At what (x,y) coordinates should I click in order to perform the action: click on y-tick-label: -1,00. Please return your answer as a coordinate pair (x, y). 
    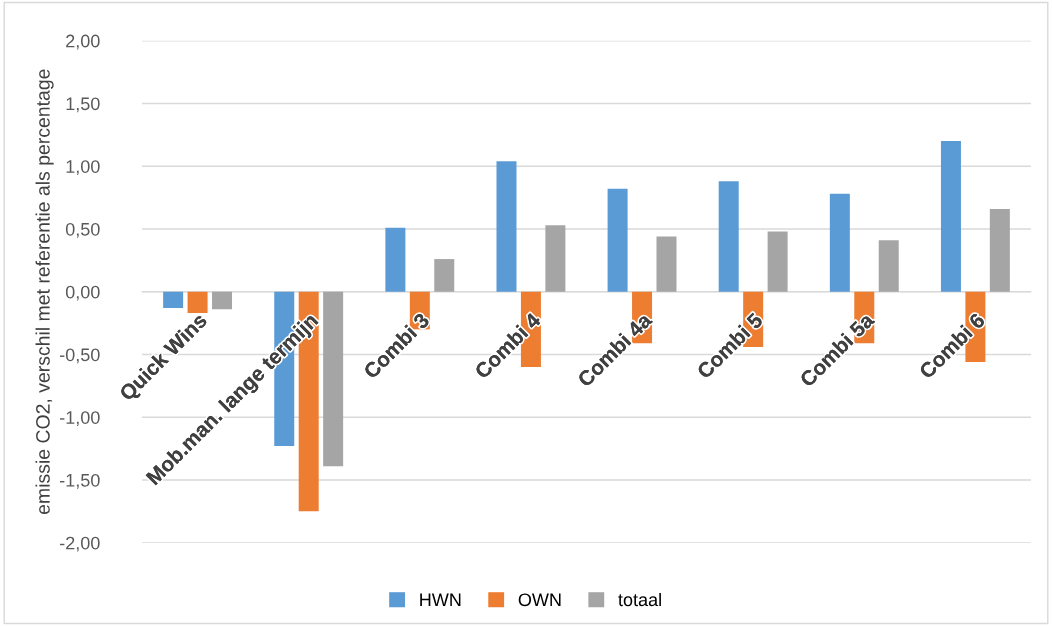
    Looking at the image, I should click on (80, 419).